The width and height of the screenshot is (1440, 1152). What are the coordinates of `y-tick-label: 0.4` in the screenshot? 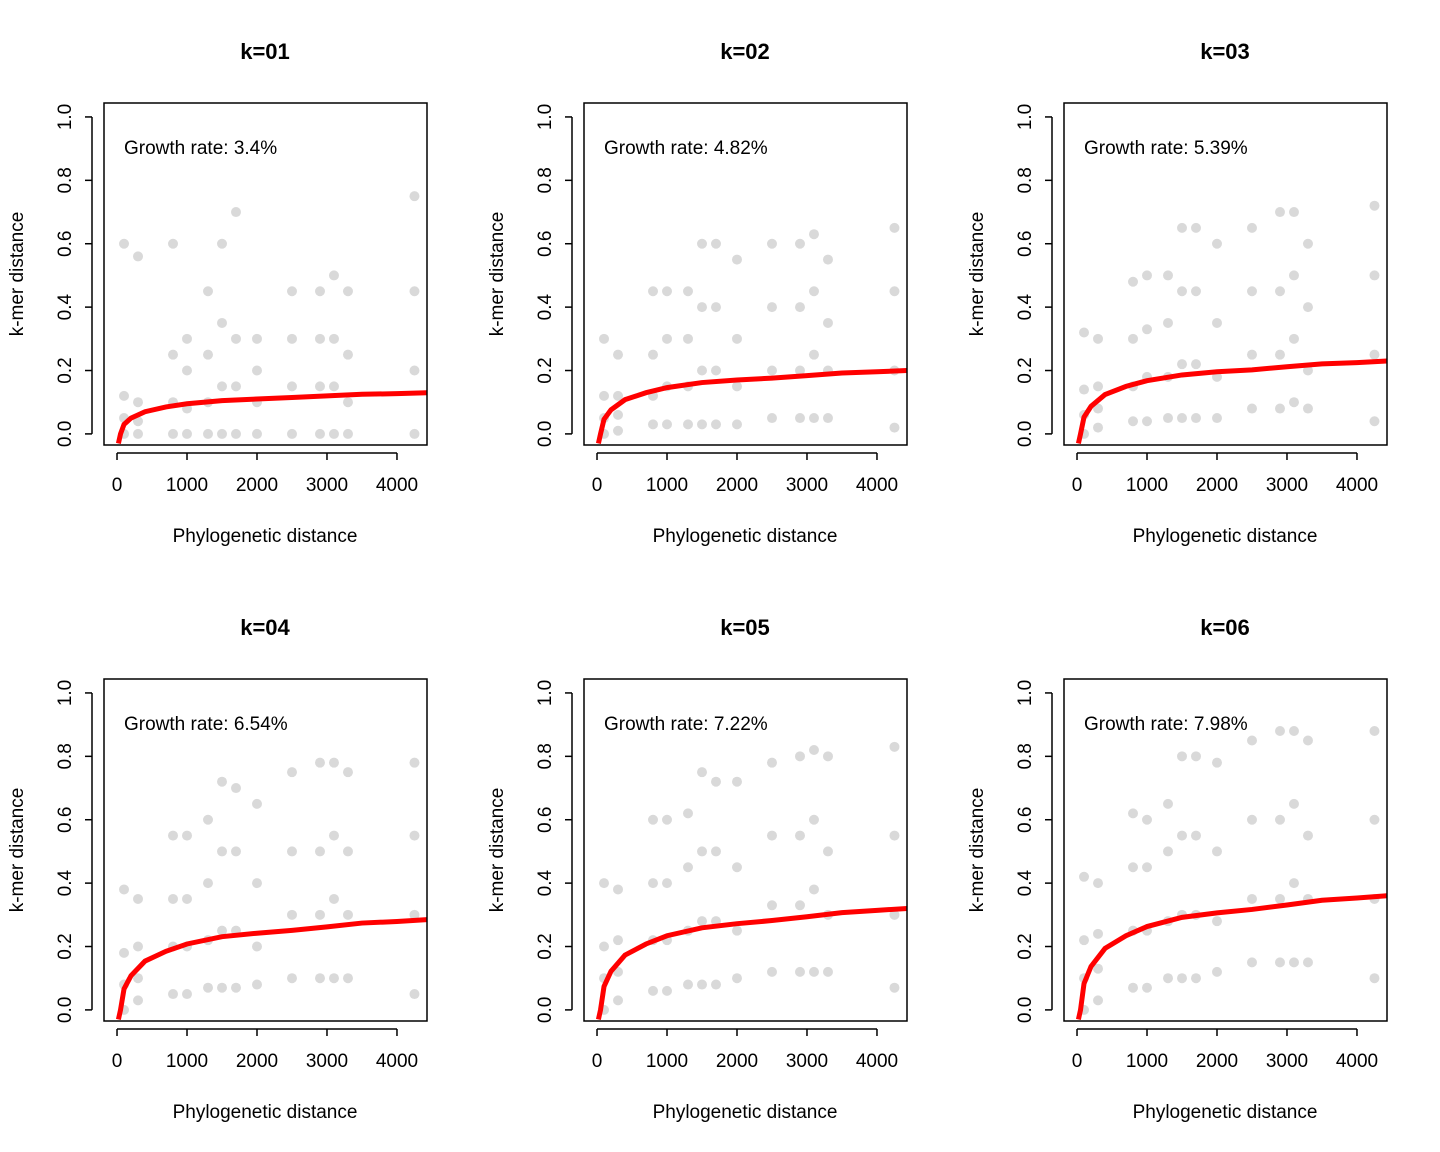 It's located at (545, 882).